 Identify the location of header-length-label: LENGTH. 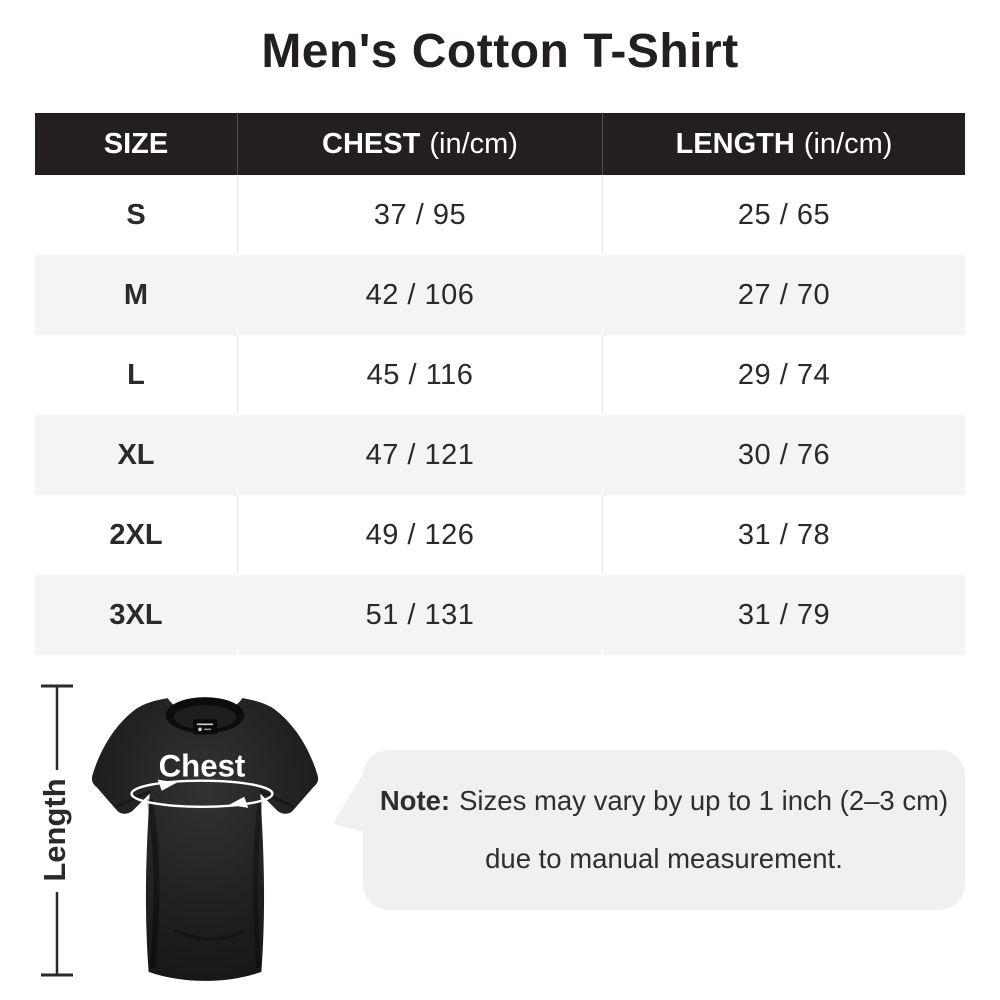
(735, 143).